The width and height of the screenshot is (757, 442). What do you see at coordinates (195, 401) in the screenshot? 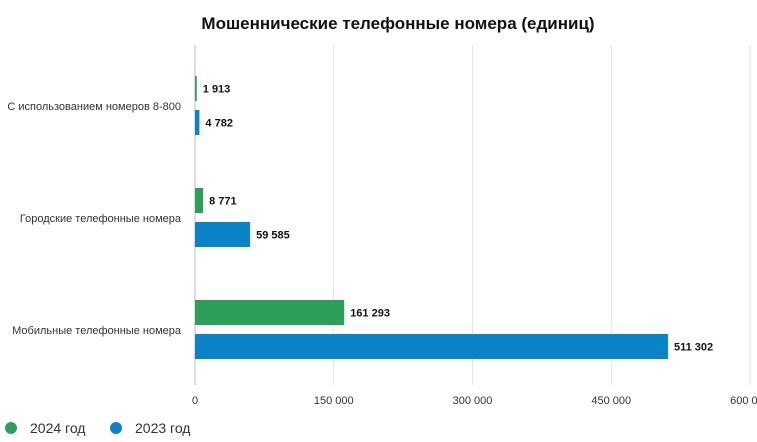
I see `x-tick-label: 0` at bounding box center [195, 401].